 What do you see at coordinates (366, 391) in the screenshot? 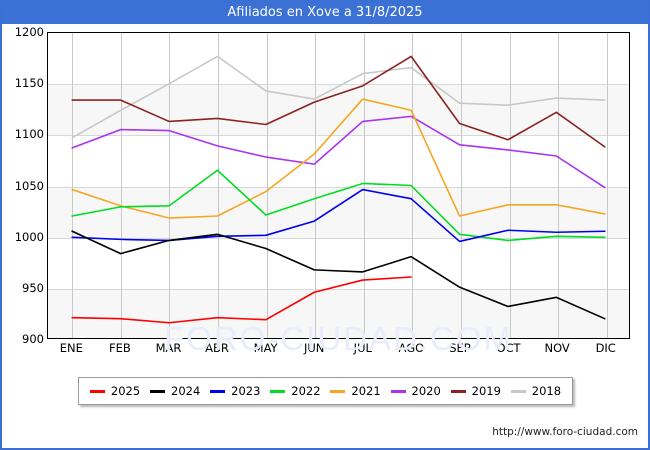
I see `legend-label: 2021` at bounding box center [366, 391].